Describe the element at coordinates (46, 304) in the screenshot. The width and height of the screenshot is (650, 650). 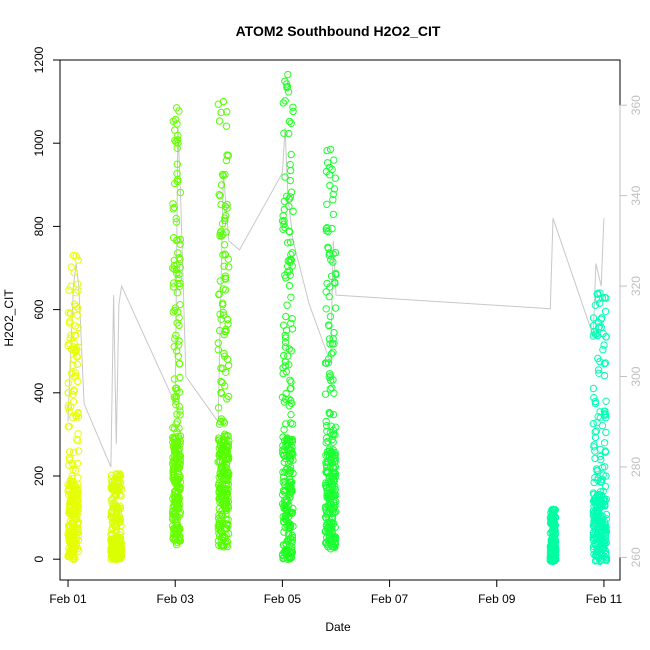
I see `y-axis: 0 200 400 600 800 1000 1200` at that location.